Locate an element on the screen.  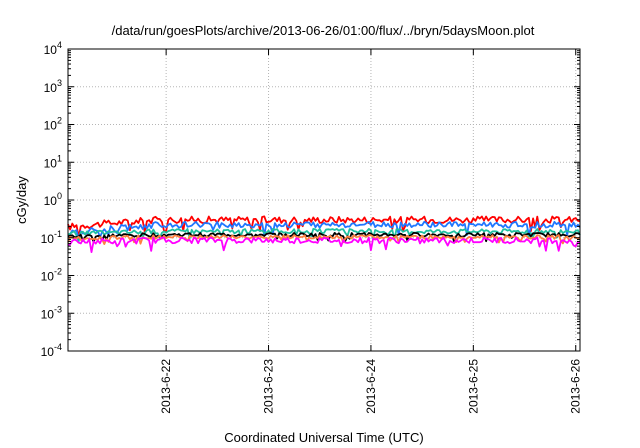
y-tick-label-exp: 3 is located at coordinates (59, 83).